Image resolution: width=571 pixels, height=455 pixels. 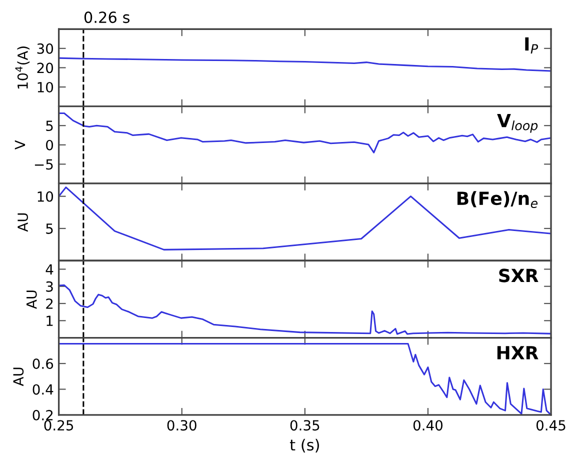 What do you see at coordinates (49, 321) in the screenshot?
I see `y-tick-label: 1` at bounding box center [49, 321].